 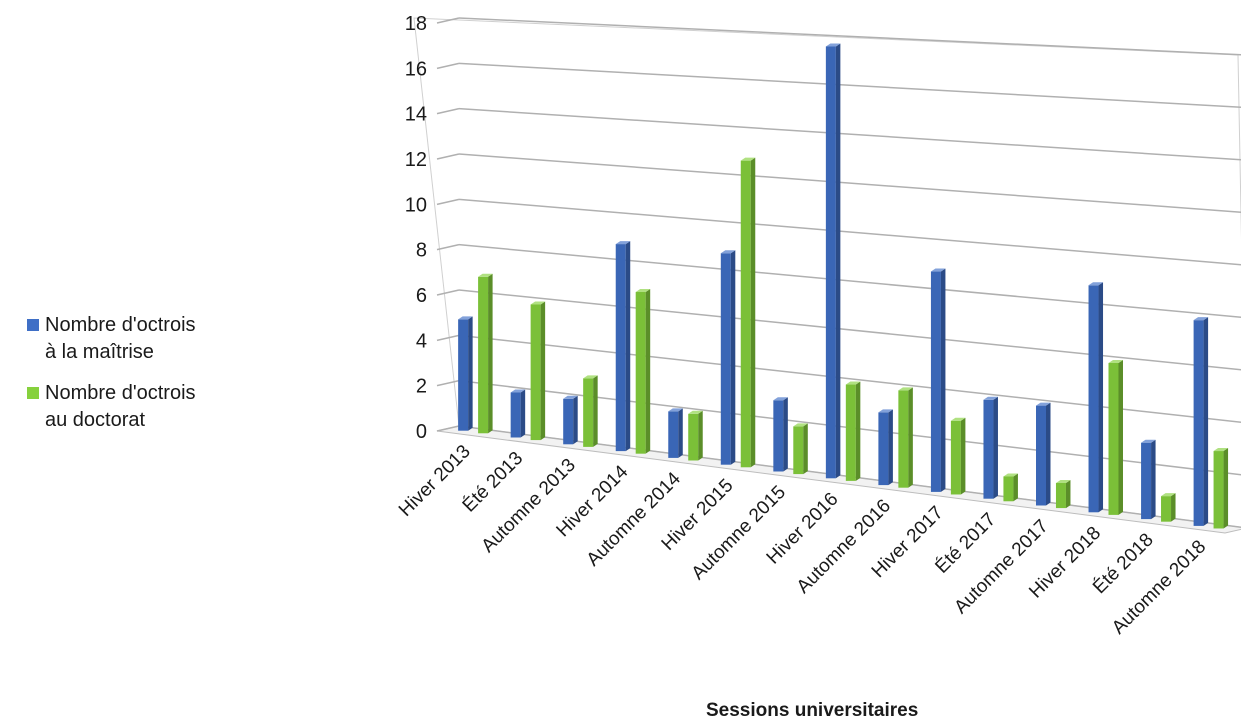 I want to click on legend-item-doctorat: Nombre d'octrois au doctorat, so click(x=137, y=407).